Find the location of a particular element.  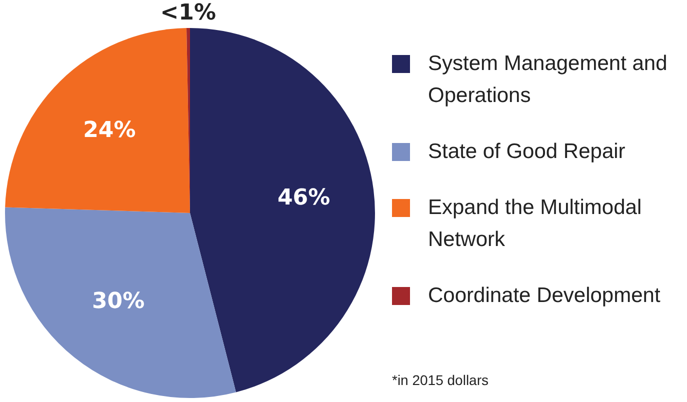

data-label: <1% is located at coordinates (188, 13).